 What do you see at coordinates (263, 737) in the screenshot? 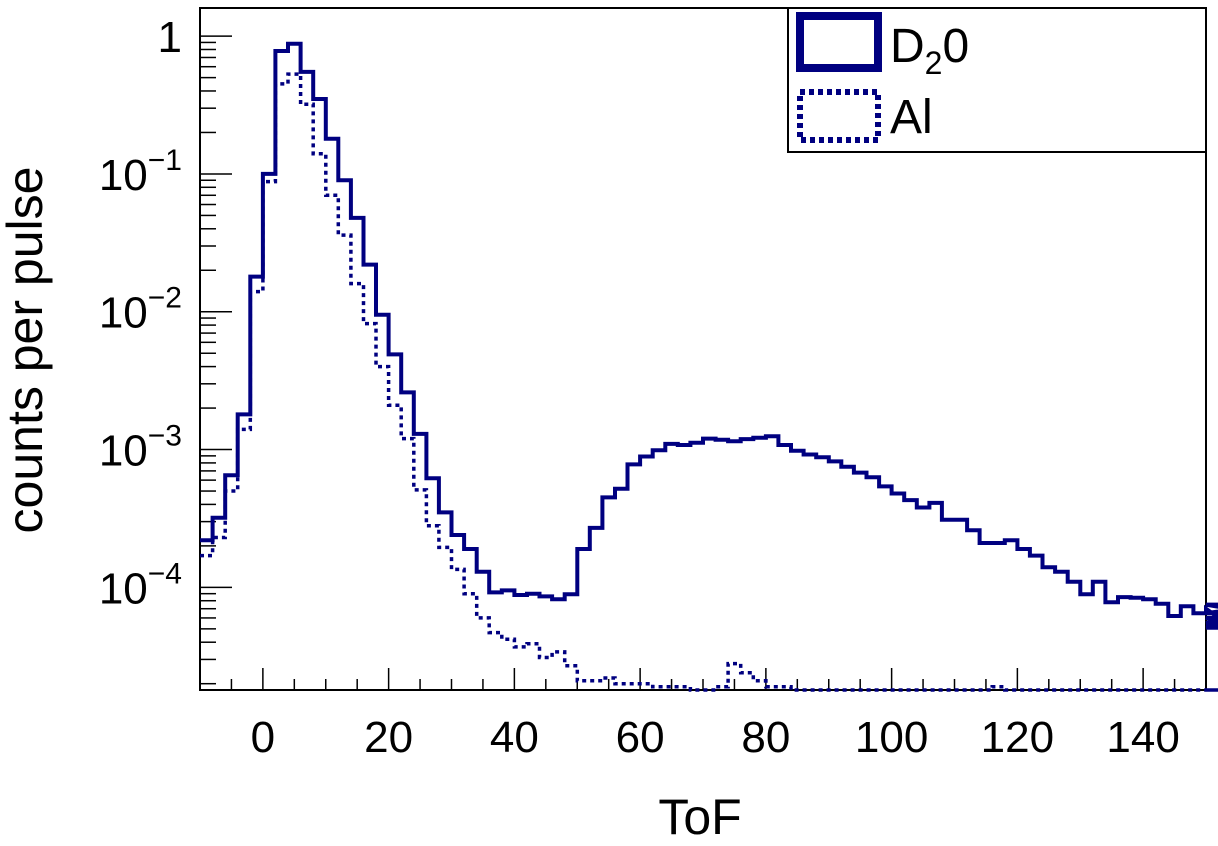
I see `x-tick-label: 0` at bounding box center [263, 737].